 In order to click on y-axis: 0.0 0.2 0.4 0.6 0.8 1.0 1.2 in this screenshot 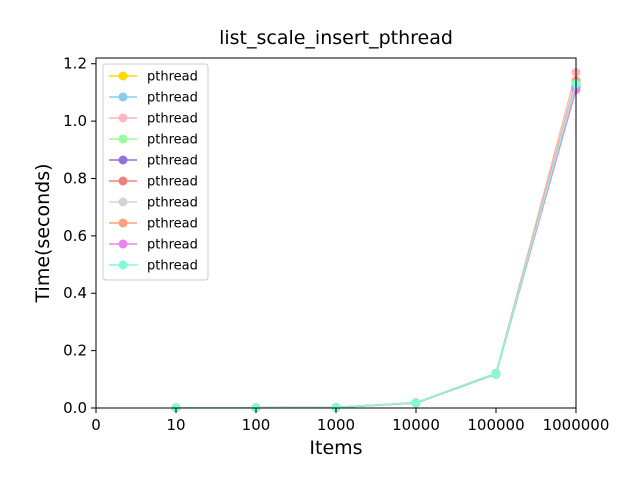, I will do `click(79, 236)`.